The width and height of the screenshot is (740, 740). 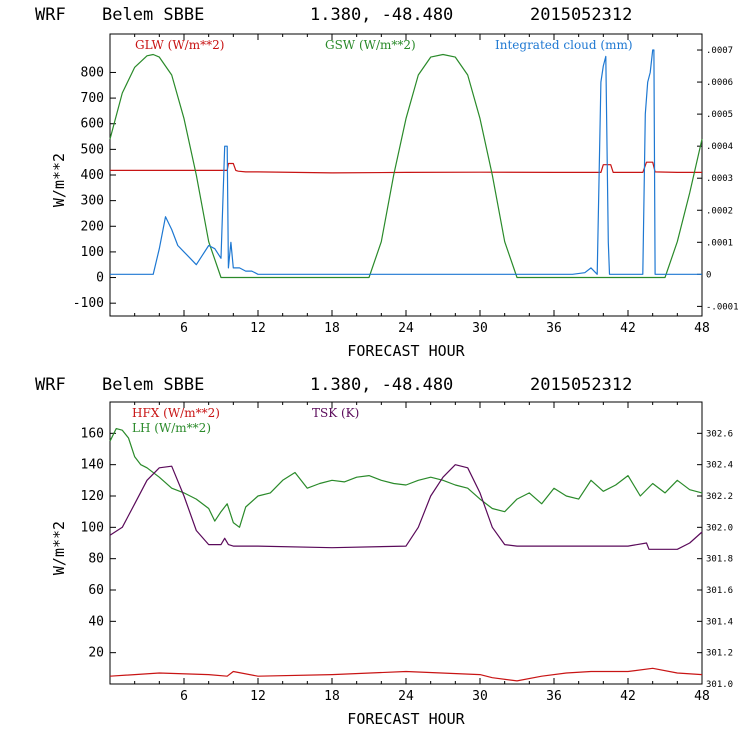 What do you see at coordinates (98, 543) in the screenshot?
I see `bottom-y-axis: 20 40 60 80 100 120 140 160` at bounding box center [98, 543].